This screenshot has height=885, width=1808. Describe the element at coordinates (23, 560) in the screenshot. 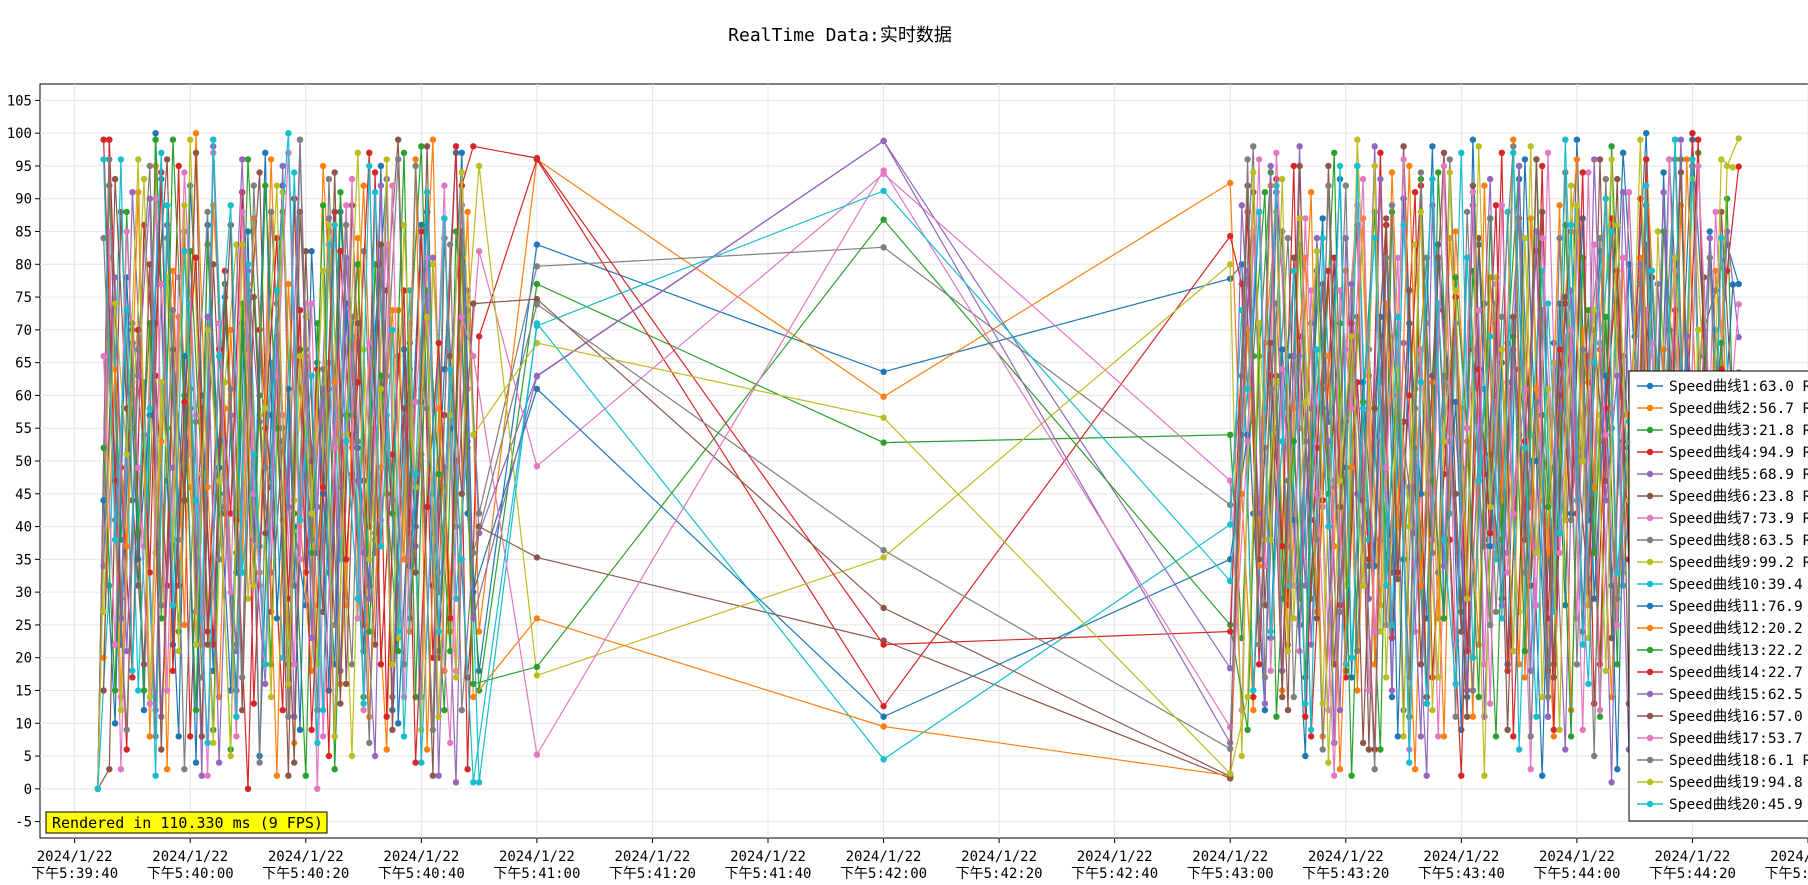

I see `y-tick-label: 35` at that location.